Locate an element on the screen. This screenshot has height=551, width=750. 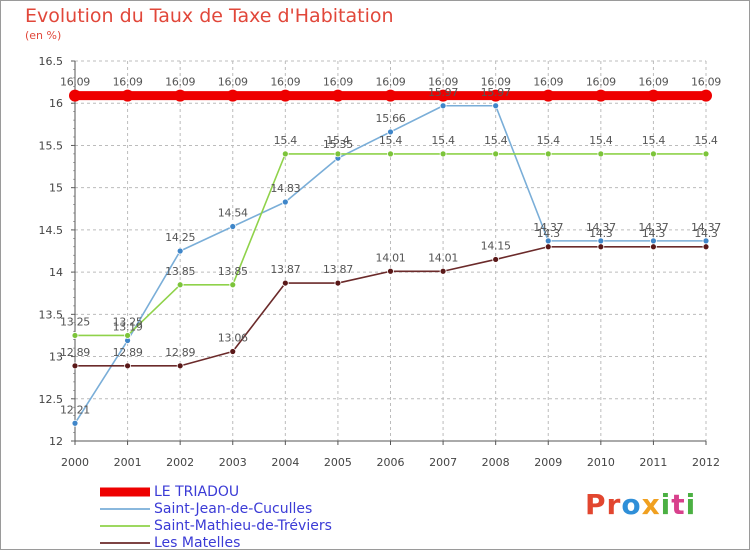
data-label: 14.83 is located at coordinates (285, 188).